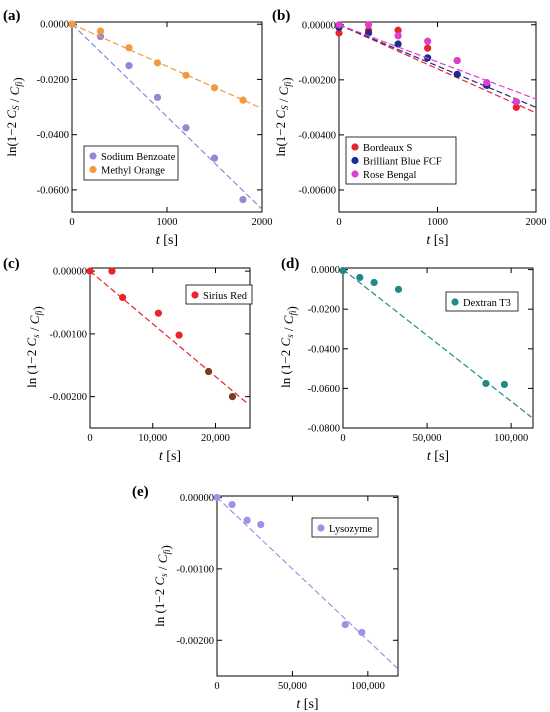 The width and height of the screenshot is (550, 712). What do you see at coordinates (281, 16) in the screenshot?
I see `panel-label: (b)` at bounding box center [281, 16].